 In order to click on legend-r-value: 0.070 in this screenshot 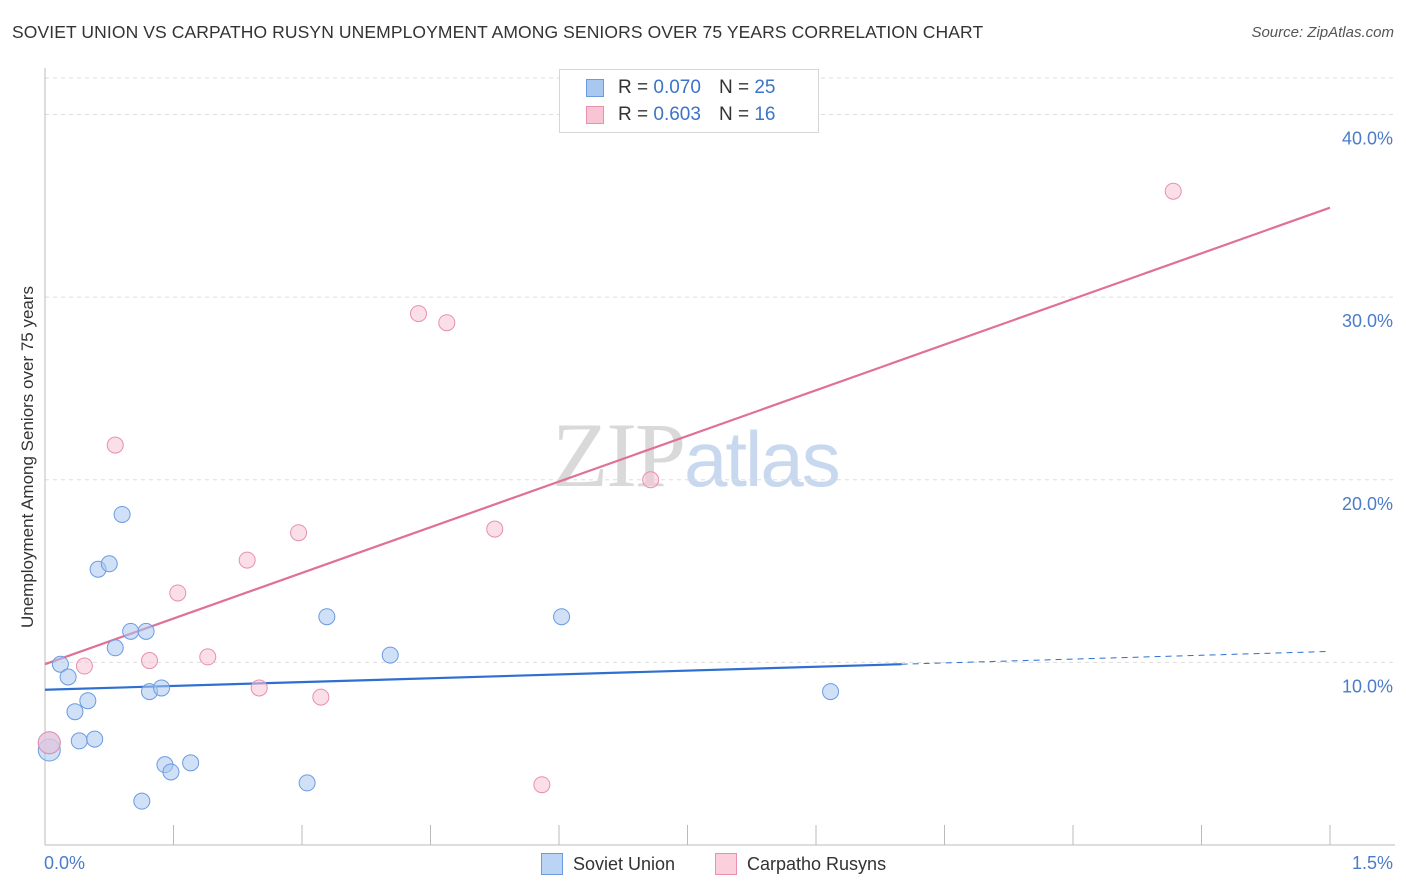, I will do `click(677, 87)`.